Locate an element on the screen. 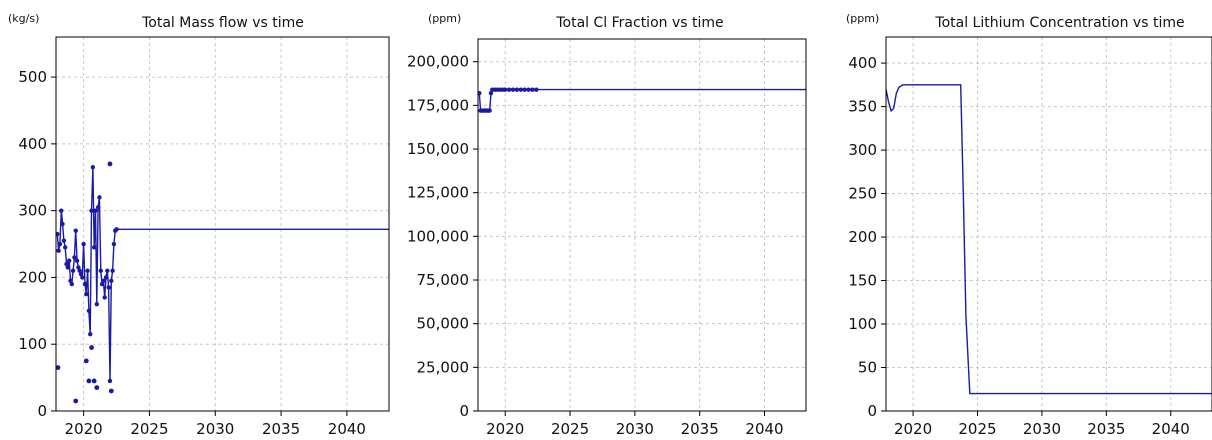 This screenshot has width=1212, height=440. chart-title: Total Lithium Concentration vs time is located at coordinates (1059, 23).